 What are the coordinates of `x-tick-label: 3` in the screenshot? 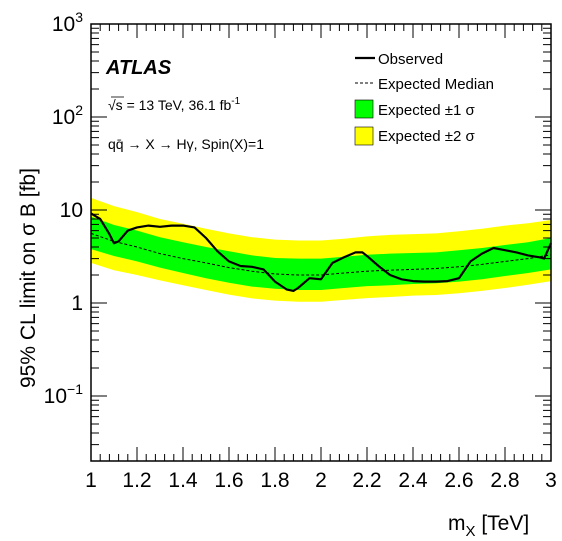 It's located at (551, 480).